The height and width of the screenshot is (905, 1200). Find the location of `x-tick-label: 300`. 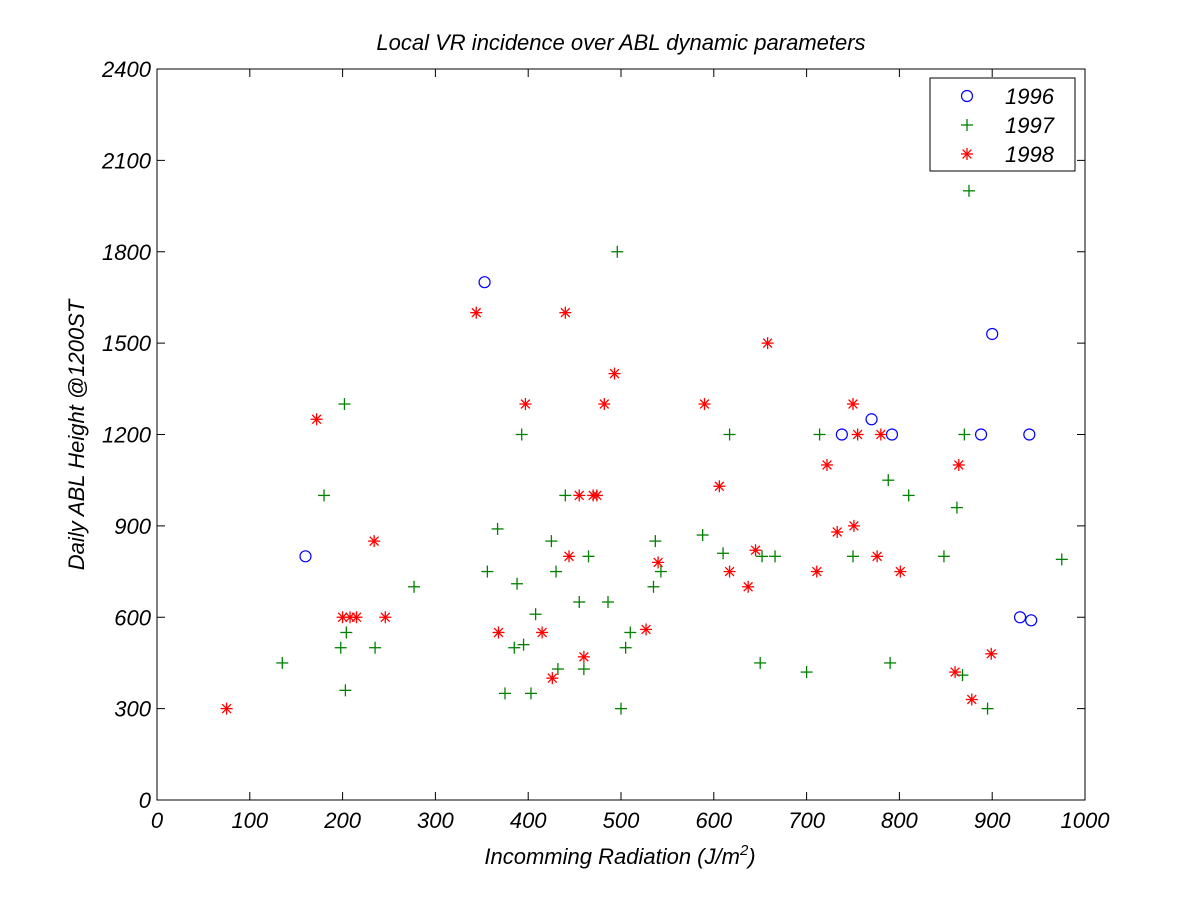

x-tick-label: 300 is located at coordinates (435, 820).